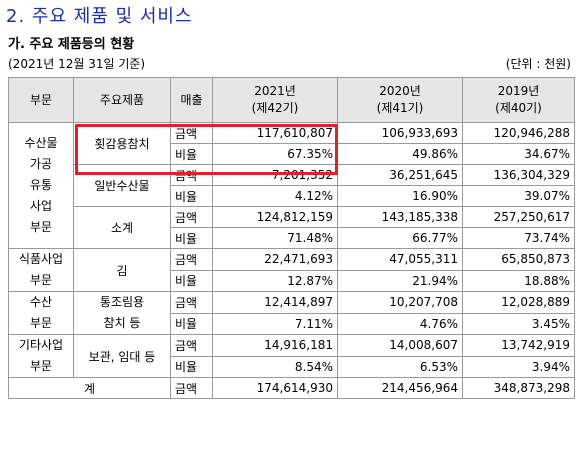  What do you see at coordinates (518, 366) in the screenshot?
I see `value-cell: 3.94%` at bounding box center [518, 366].